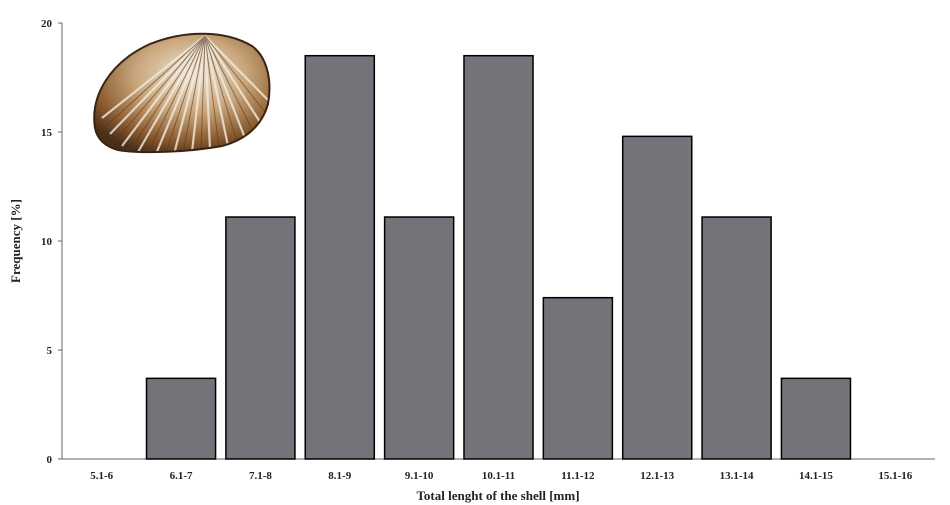 This screenshot has width=950, height=505. Describe the element at coordinates (47, 133) in the screenshot. I see `y-tick-label: 15` at that location.